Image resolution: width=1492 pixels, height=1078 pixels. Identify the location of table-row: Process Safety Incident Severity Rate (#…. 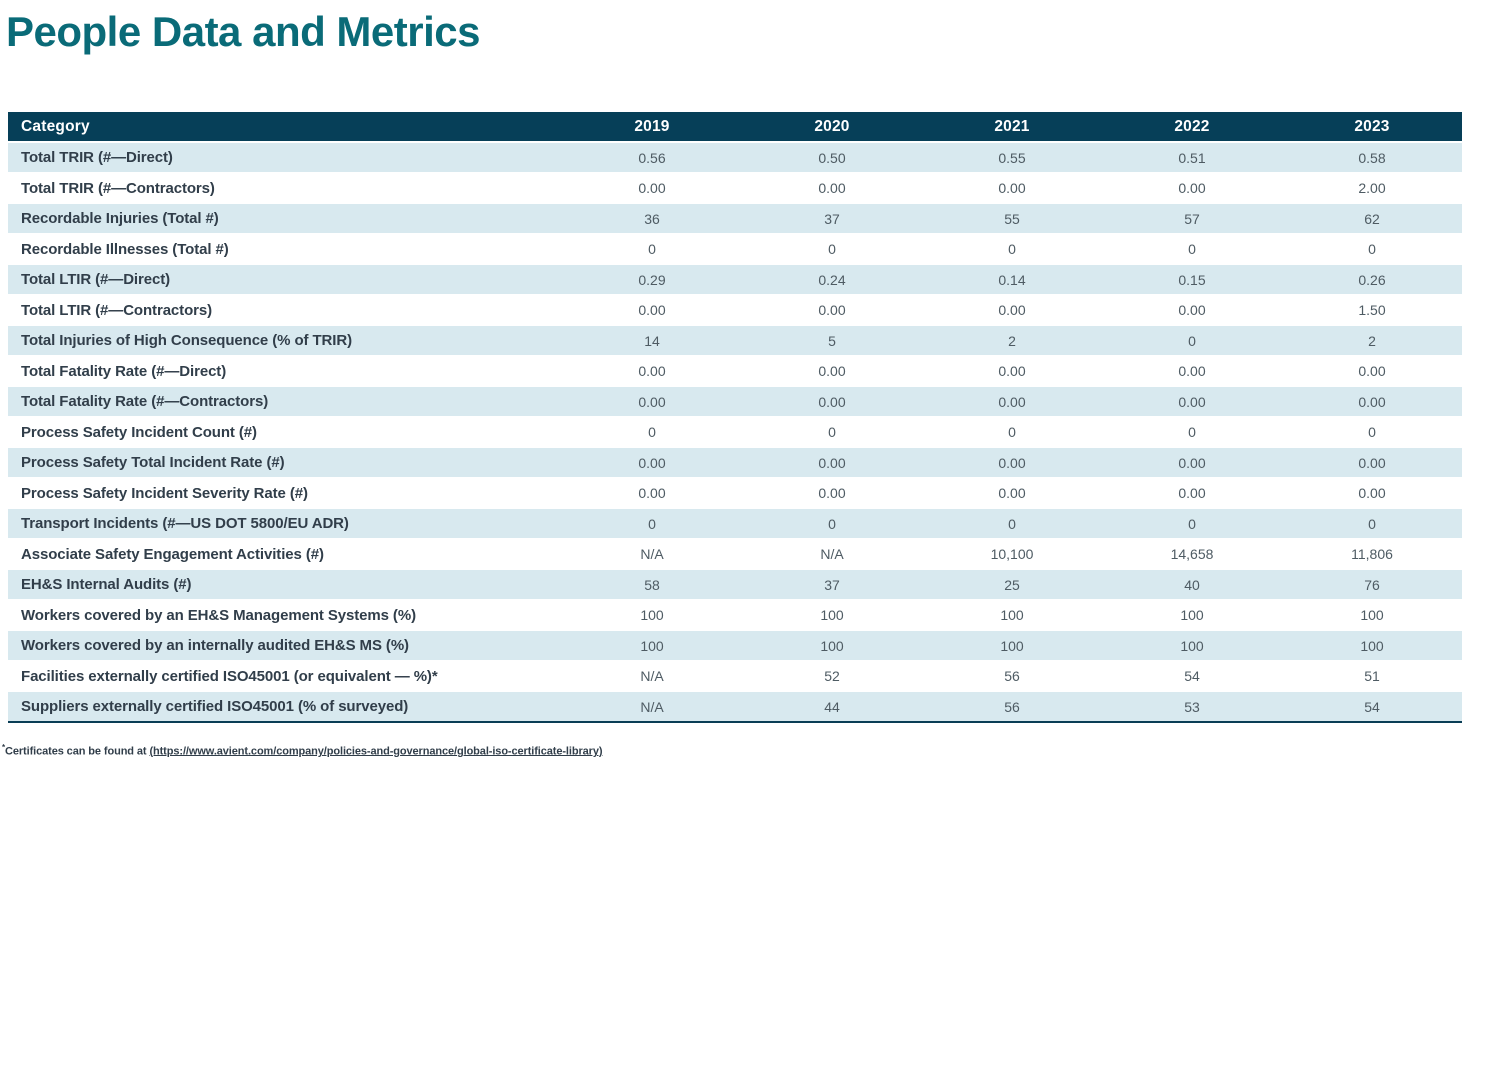
(735, 493).